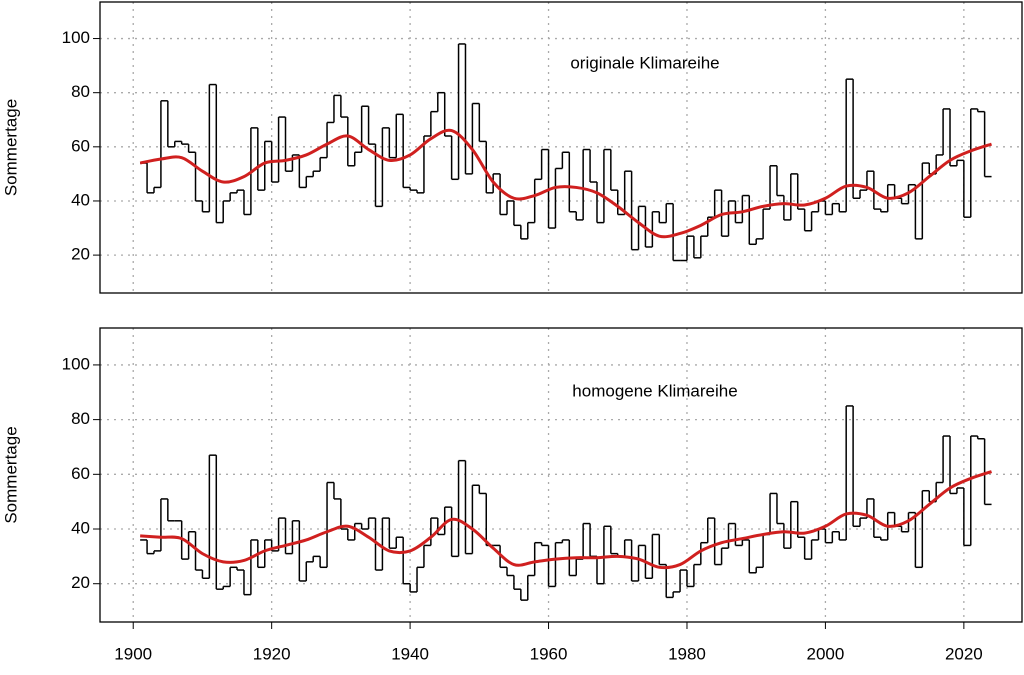  I want to click on annotation: originale Klimareihe, so click(644, 62).